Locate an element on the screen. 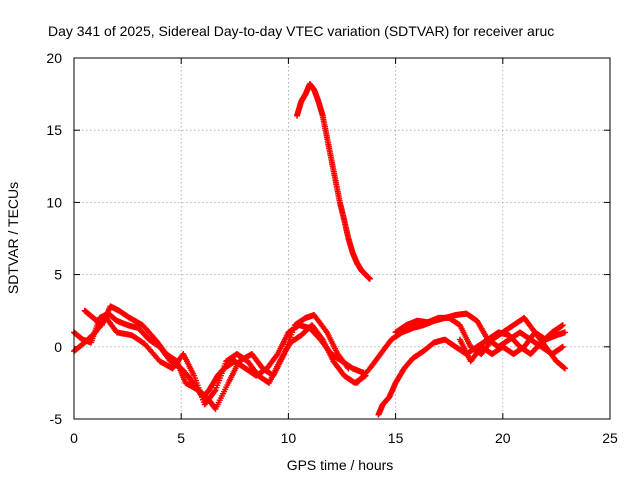  series-track-g is located at coordinates (480, 343).